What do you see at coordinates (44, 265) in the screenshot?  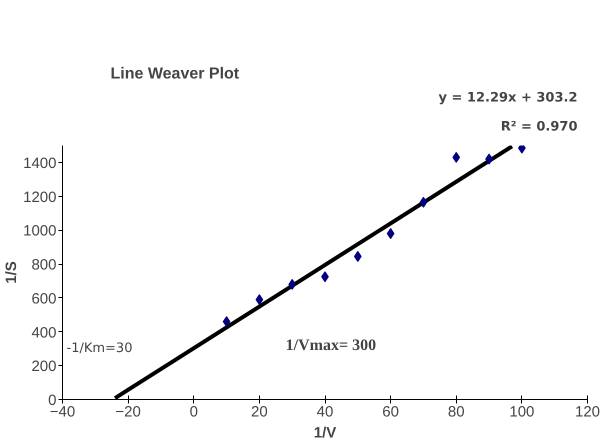 I see `y-tick-label: 800` at bounding box center [44, 265].